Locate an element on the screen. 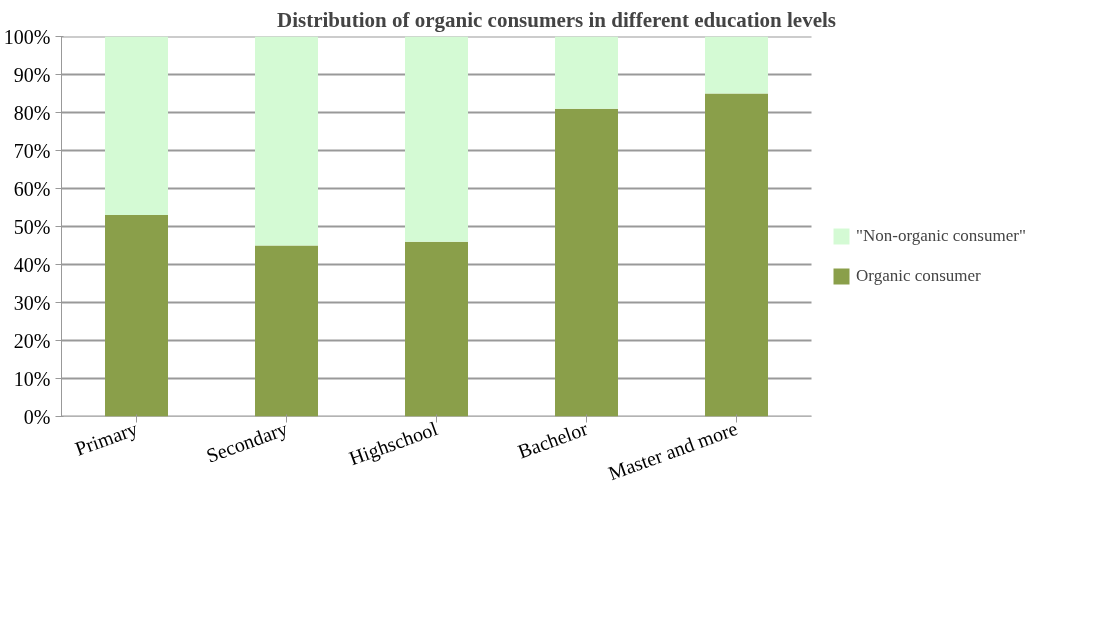 Image resolution: width=1096 pixels, height=621 pixels. y-tick-label: 40% is located at coordinates (32, 264).